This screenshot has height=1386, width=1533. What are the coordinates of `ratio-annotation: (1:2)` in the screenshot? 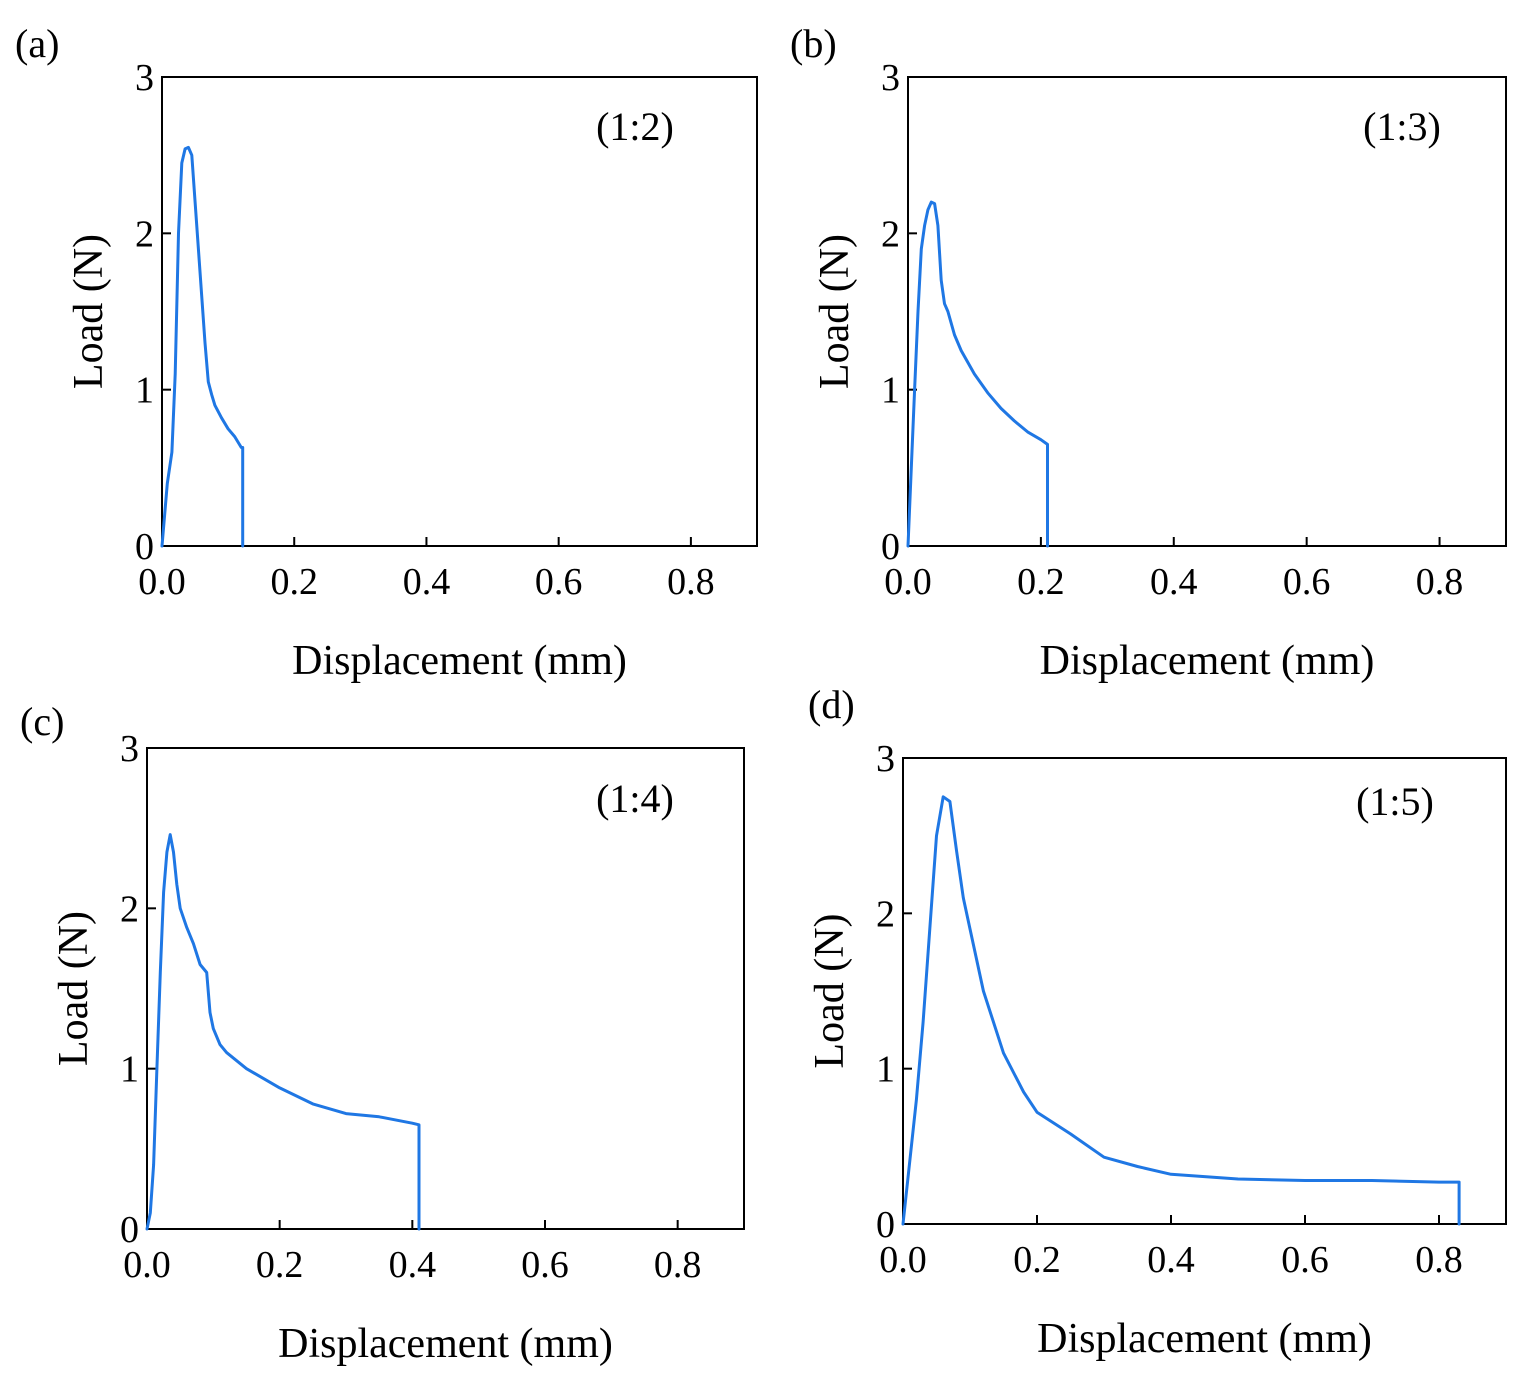 It's located at (635, 126).